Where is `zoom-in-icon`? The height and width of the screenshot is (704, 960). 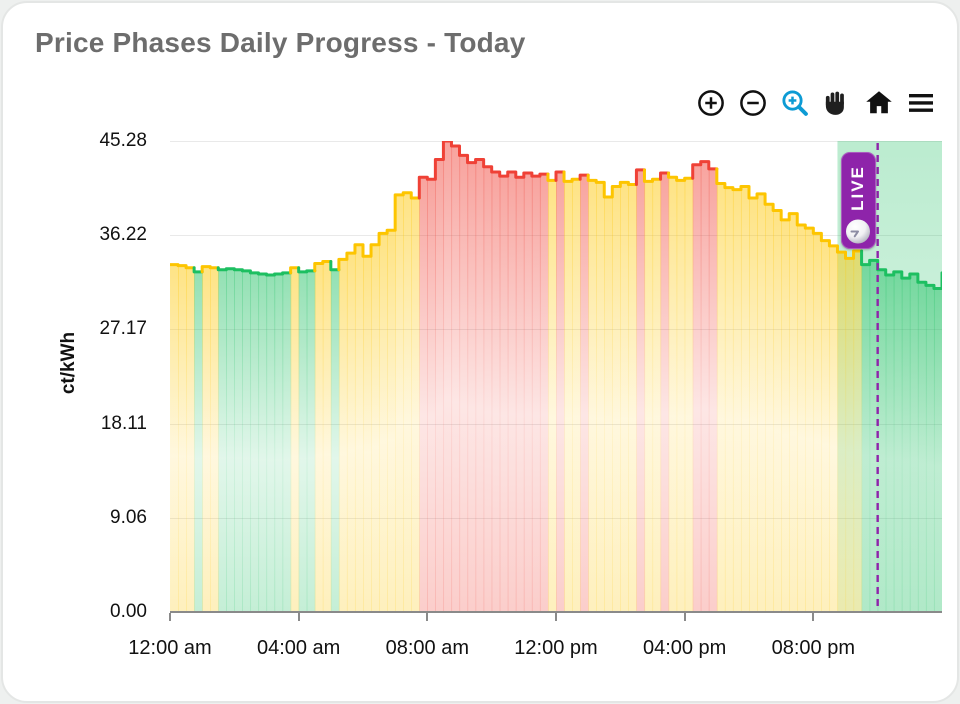
zoom-in-icon is located at coordinates (711, 103).